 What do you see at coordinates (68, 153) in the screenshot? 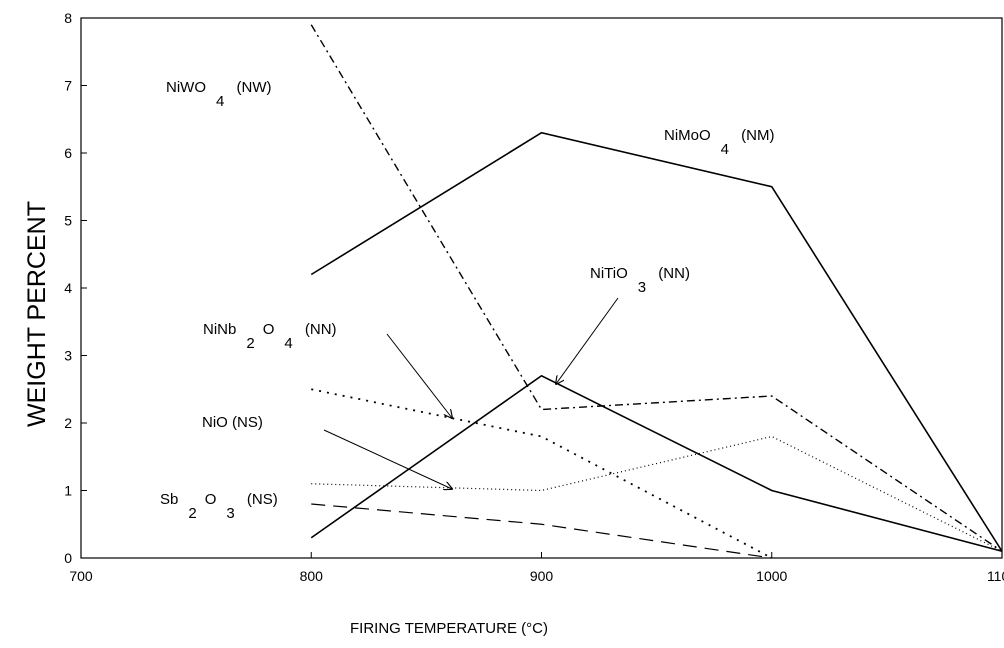
I see `y-tick-label: 6` at bounding box center [68, 153].